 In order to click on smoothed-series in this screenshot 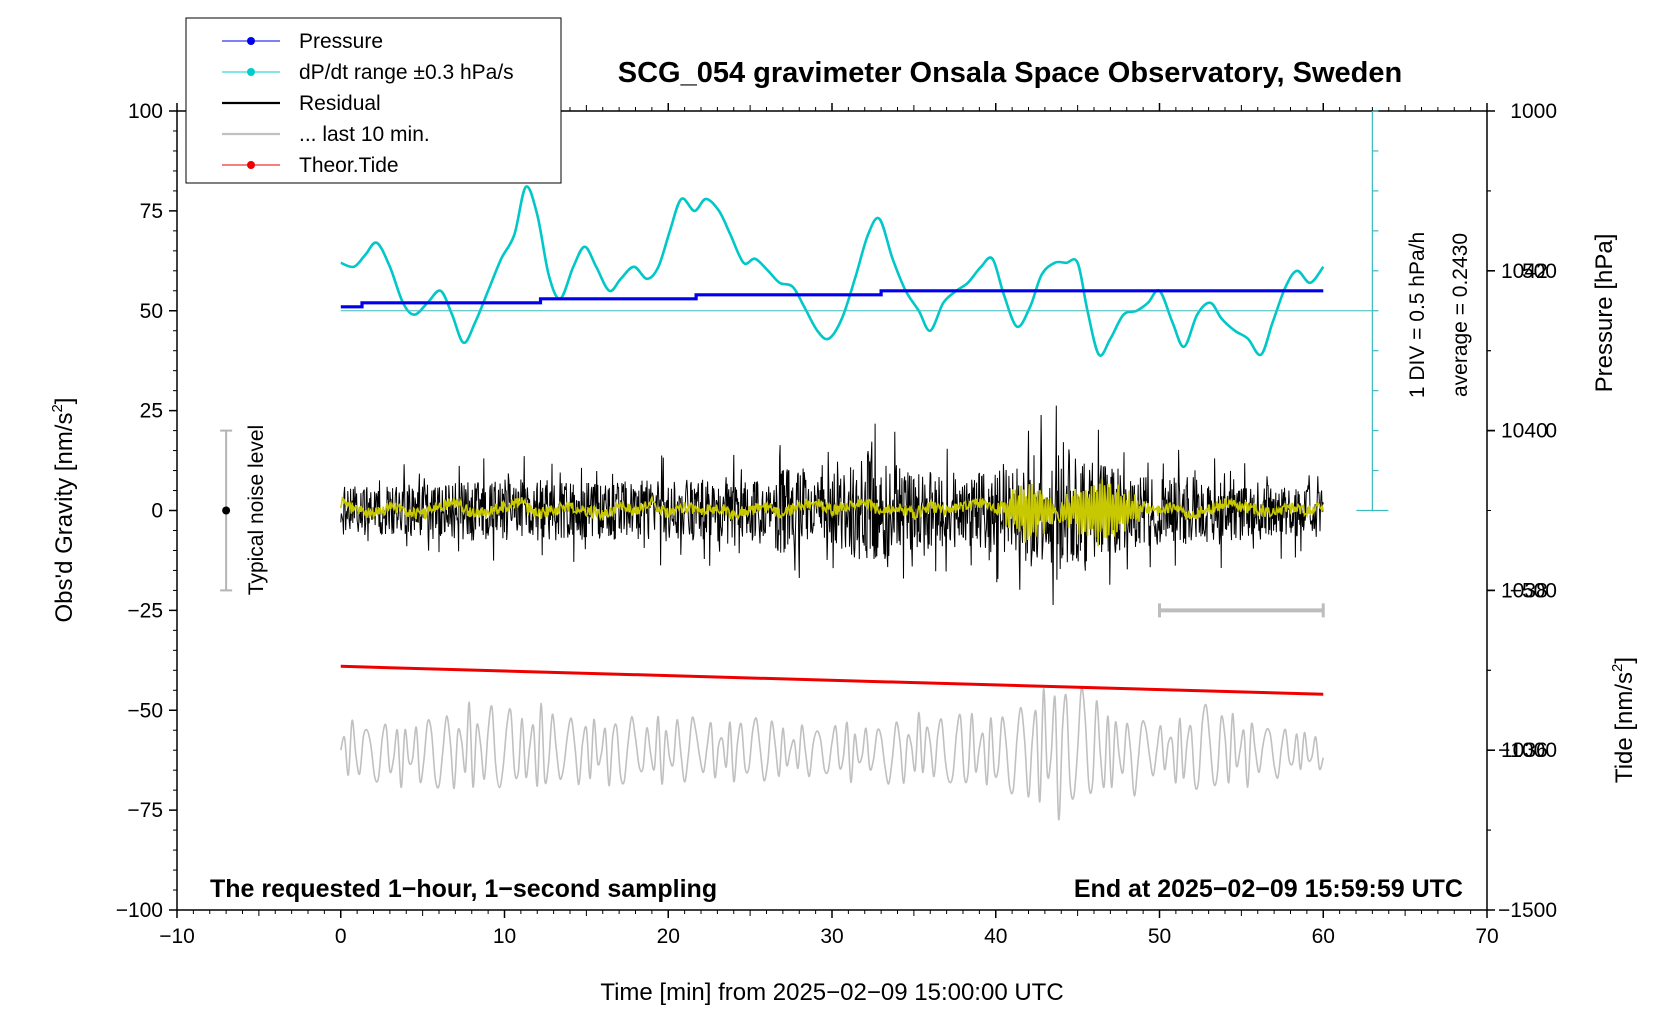, I will do `click(832, 512)`.